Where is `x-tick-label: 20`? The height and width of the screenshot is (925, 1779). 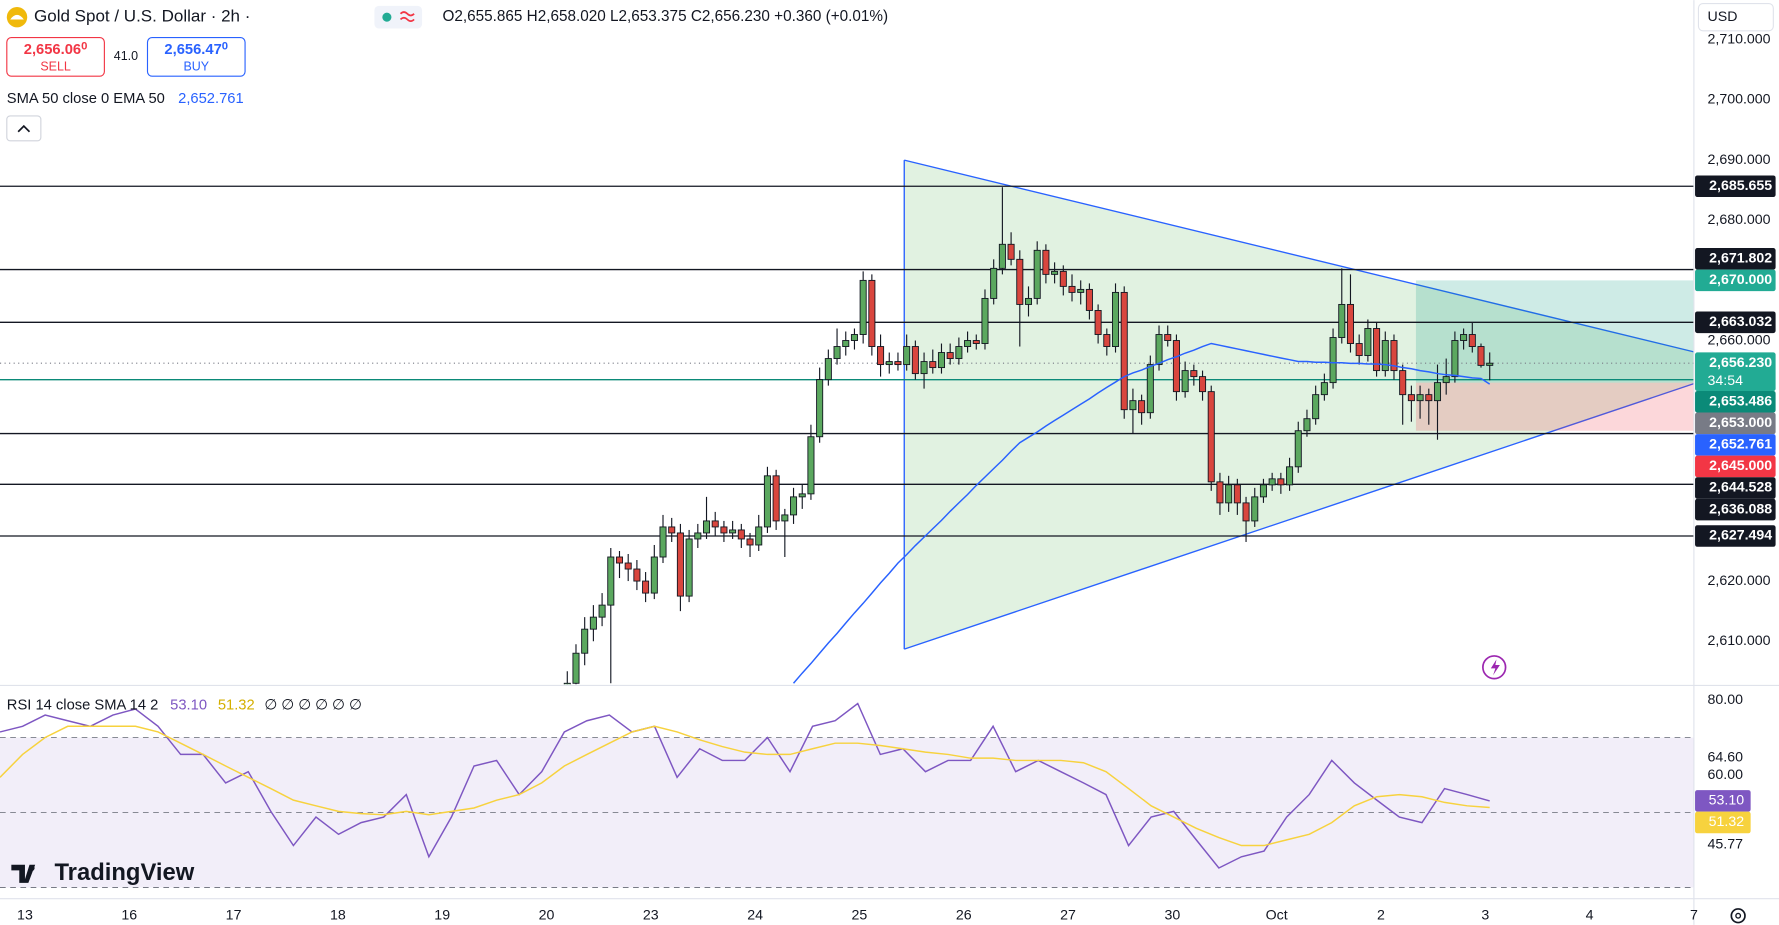 x-tick-label: 20 is located at coordinates (547, 916).